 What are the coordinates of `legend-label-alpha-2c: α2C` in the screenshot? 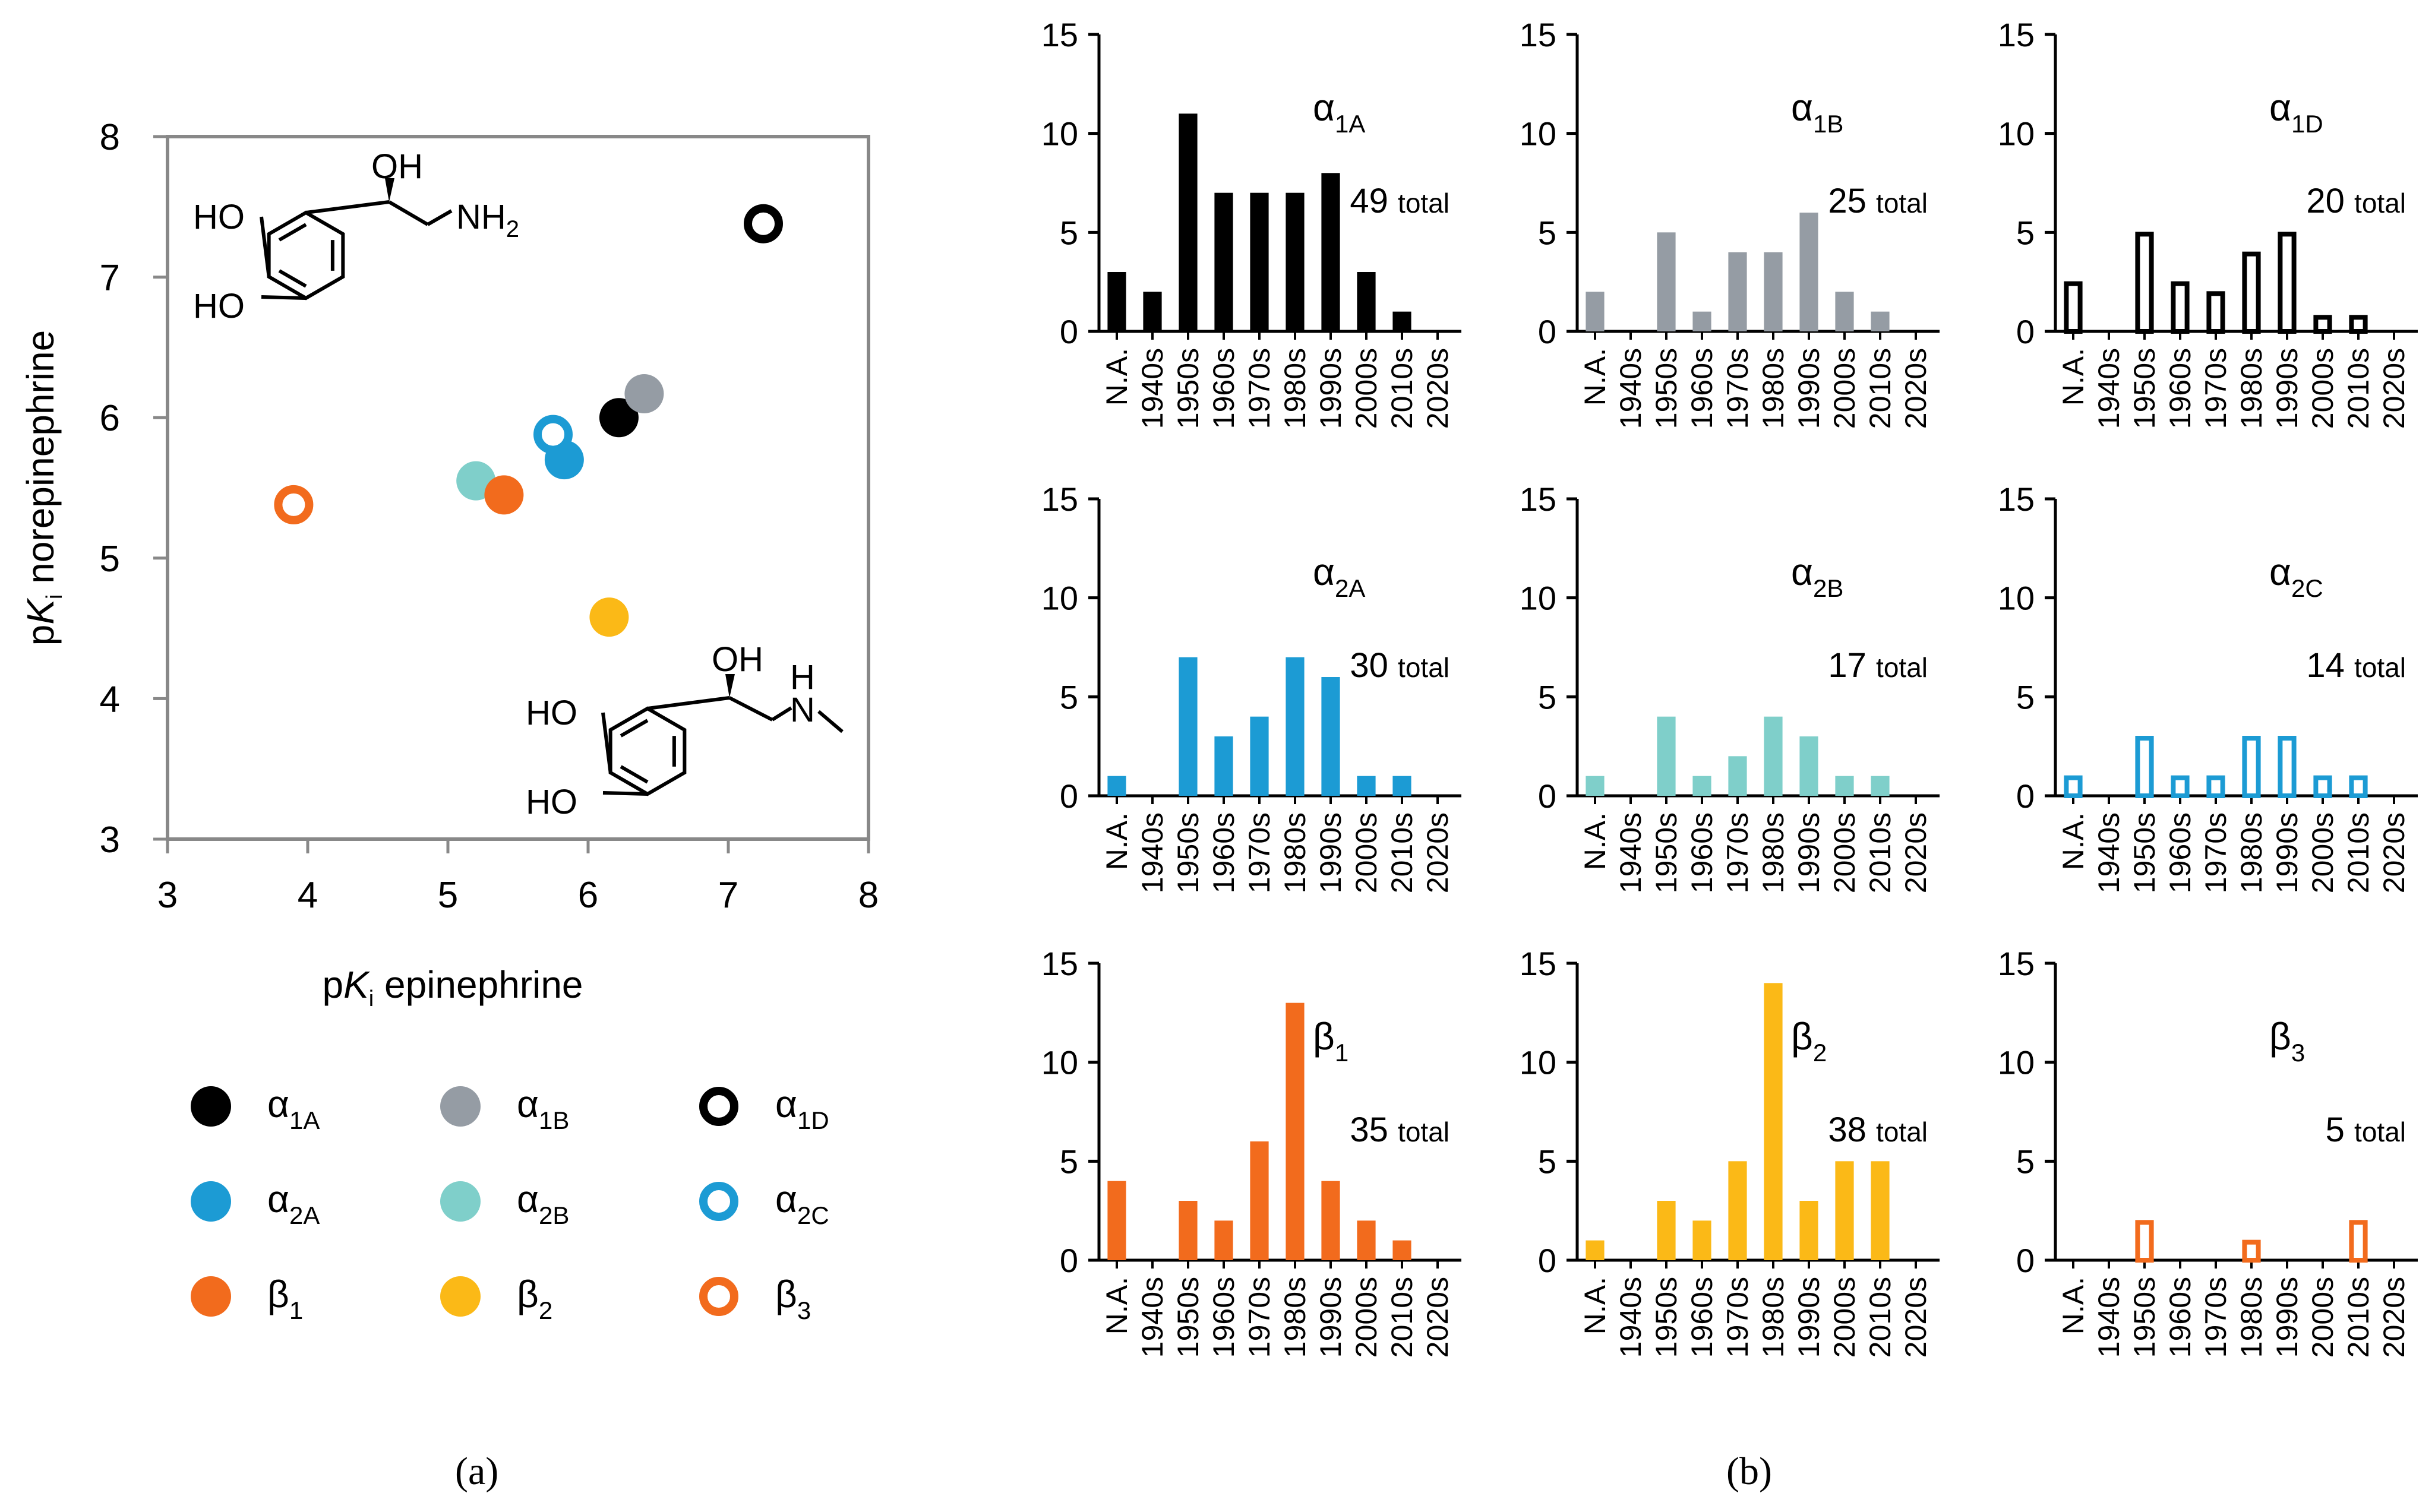 It's located at (802, 1203).